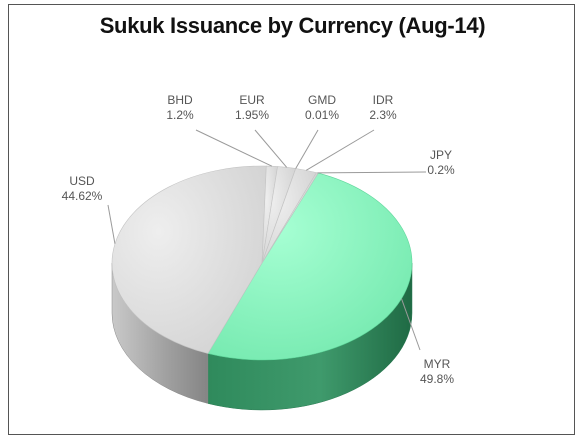  What do you see at coordinates (271, 148) in the screenshot?
I see `leader-eur` at bounding box center [271, 148].